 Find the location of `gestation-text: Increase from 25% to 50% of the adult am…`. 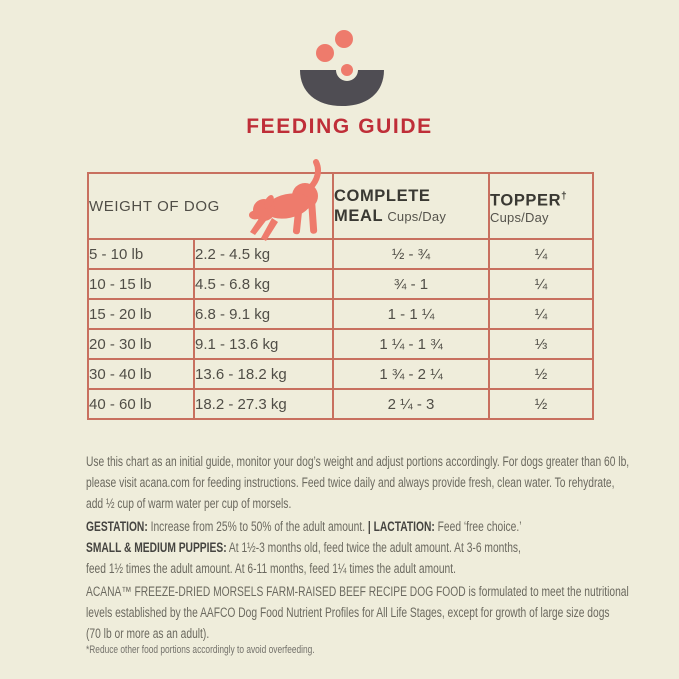

gestation-text: Increase from 25% to 50% of the adult am… is located at coordinates (257, 526).